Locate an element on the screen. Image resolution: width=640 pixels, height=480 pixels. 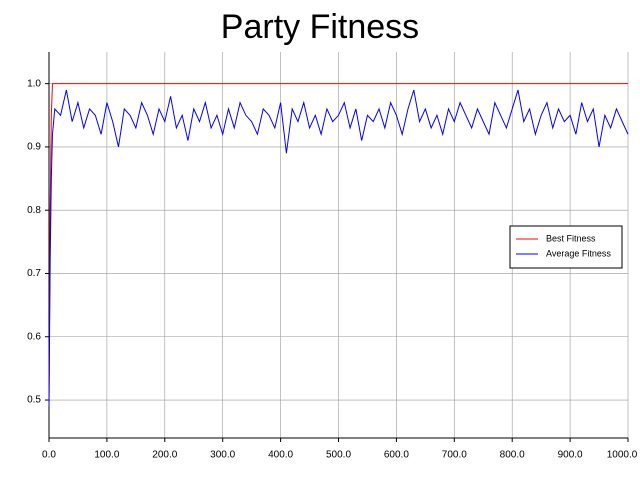
x-tick-label: 900.0 is located at coordinates (570, 455).